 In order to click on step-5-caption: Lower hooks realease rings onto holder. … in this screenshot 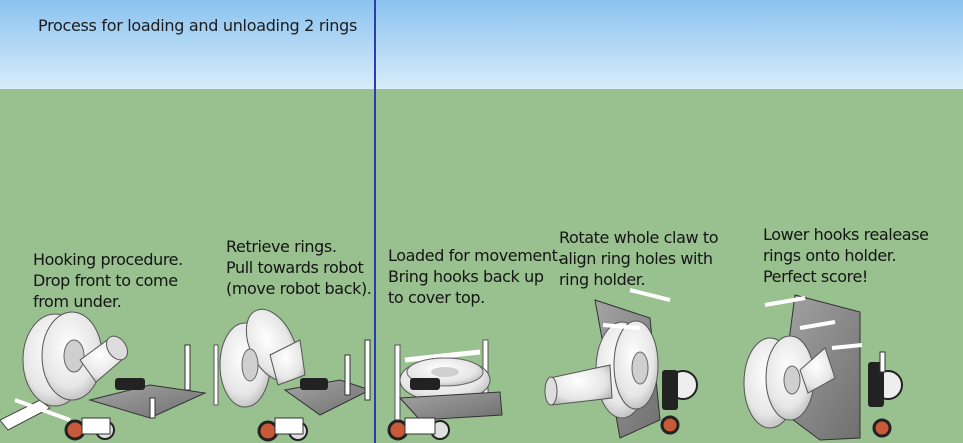, I will do `click(846, 255)`.